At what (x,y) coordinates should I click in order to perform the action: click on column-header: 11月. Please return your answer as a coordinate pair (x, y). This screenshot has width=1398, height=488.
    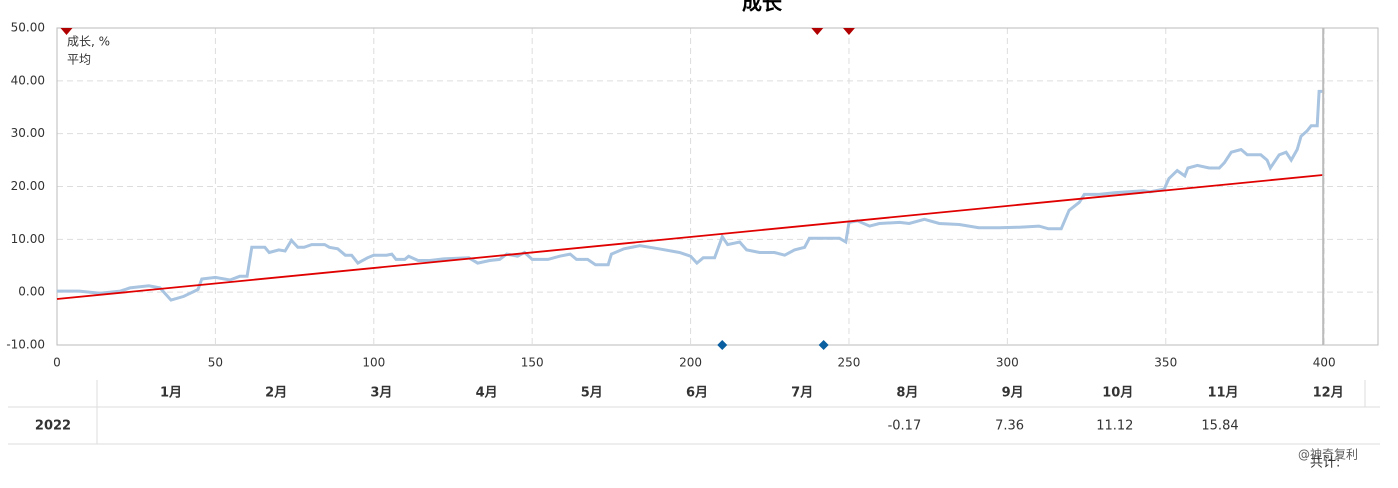
    Looking at the image, I should click on (1222, 393).